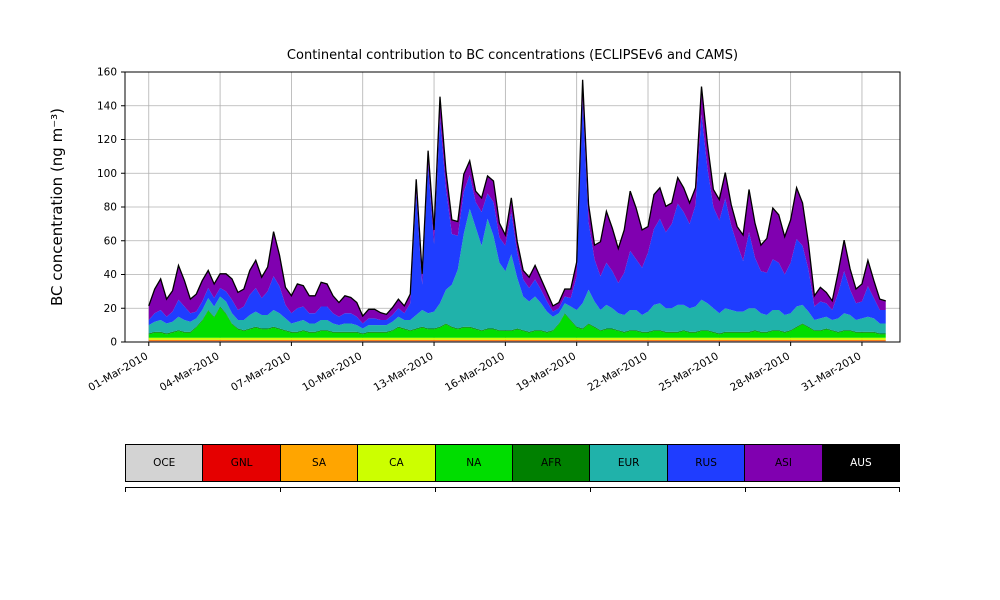 This screenshot has height=600, width=1000. I want to click on y-tick-label: 60, so click(110, 241).